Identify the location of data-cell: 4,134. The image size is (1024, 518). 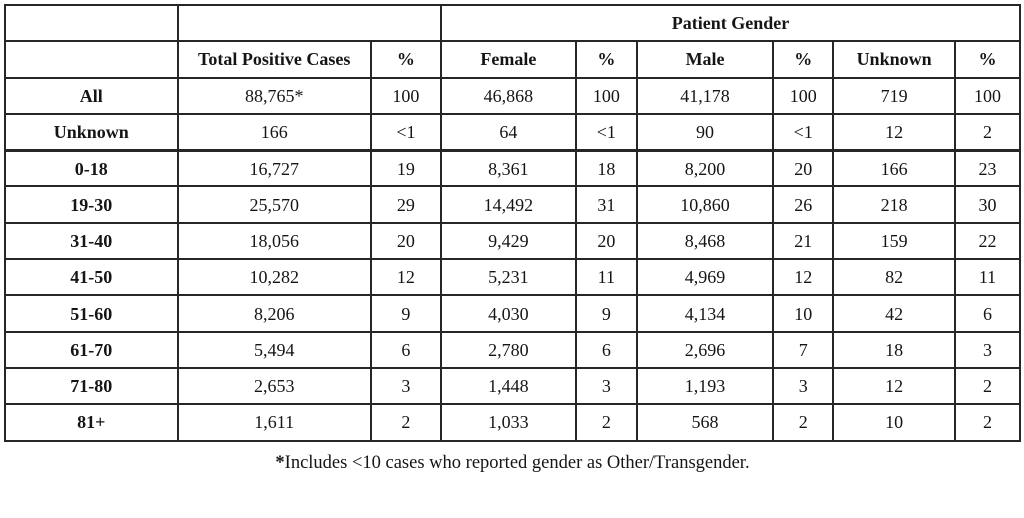
(705, 313).